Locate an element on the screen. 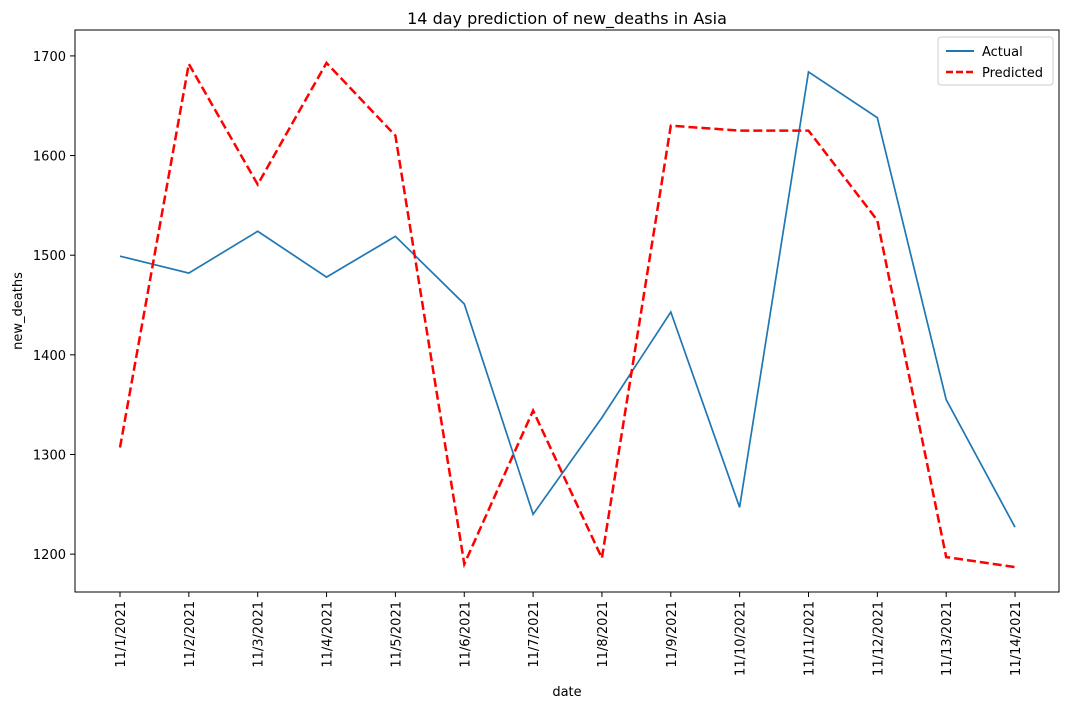 The height and width of the screenshot is (709, 1070). y-tick-label: 1500 is located at coordinates (49, 256).